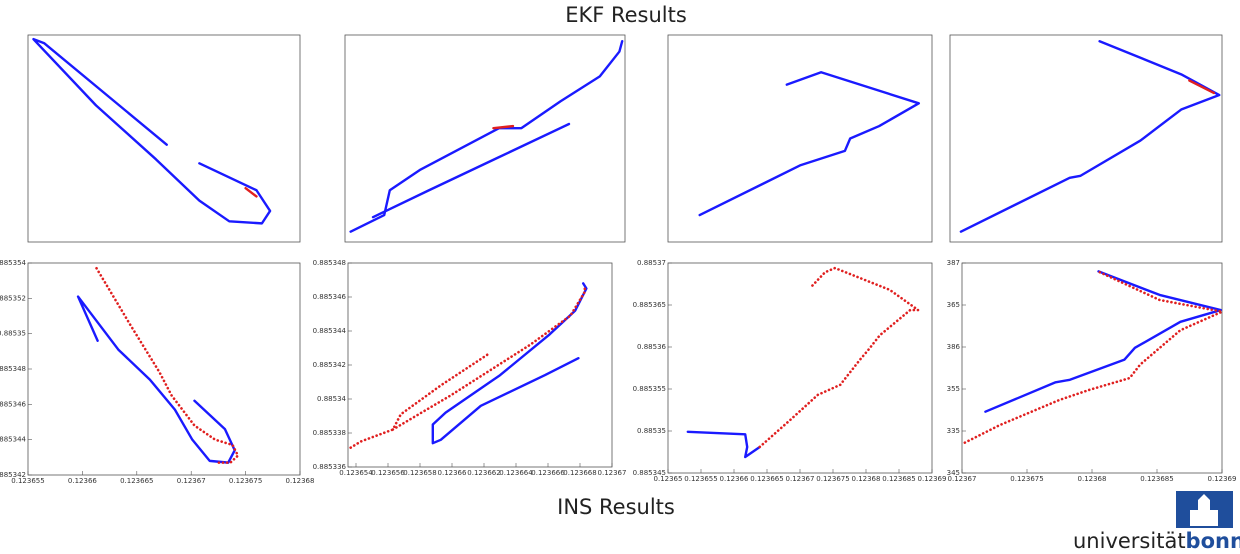  What do you see at coordinates (388, 473) in the screenshot?
I see `x-tick-label: 0.123656` at bounding box center [388, 473].